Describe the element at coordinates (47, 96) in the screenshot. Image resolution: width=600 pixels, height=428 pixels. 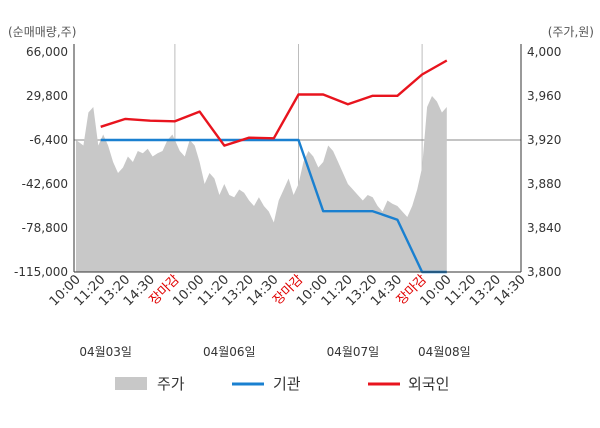
I see `left-tick-label: 29,800` at that location.